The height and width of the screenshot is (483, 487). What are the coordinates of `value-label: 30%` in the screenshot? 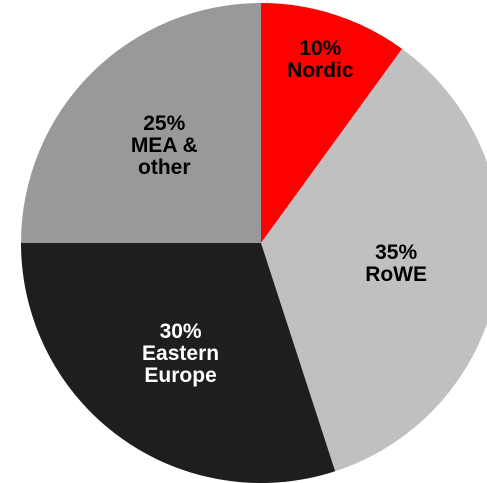 It's located at (180, 331).